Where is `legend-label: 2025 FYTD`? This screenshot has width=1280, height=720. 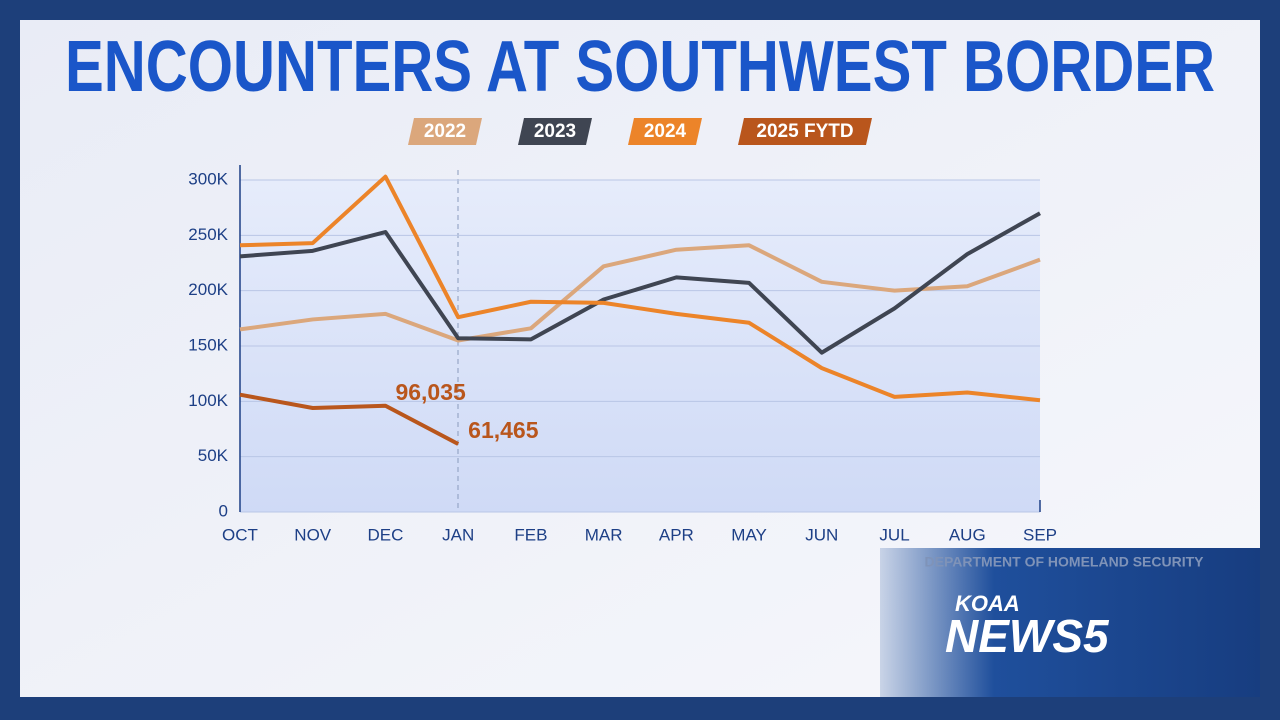 legend-label: 2025 FYTD is located at coordinates (804, 131).